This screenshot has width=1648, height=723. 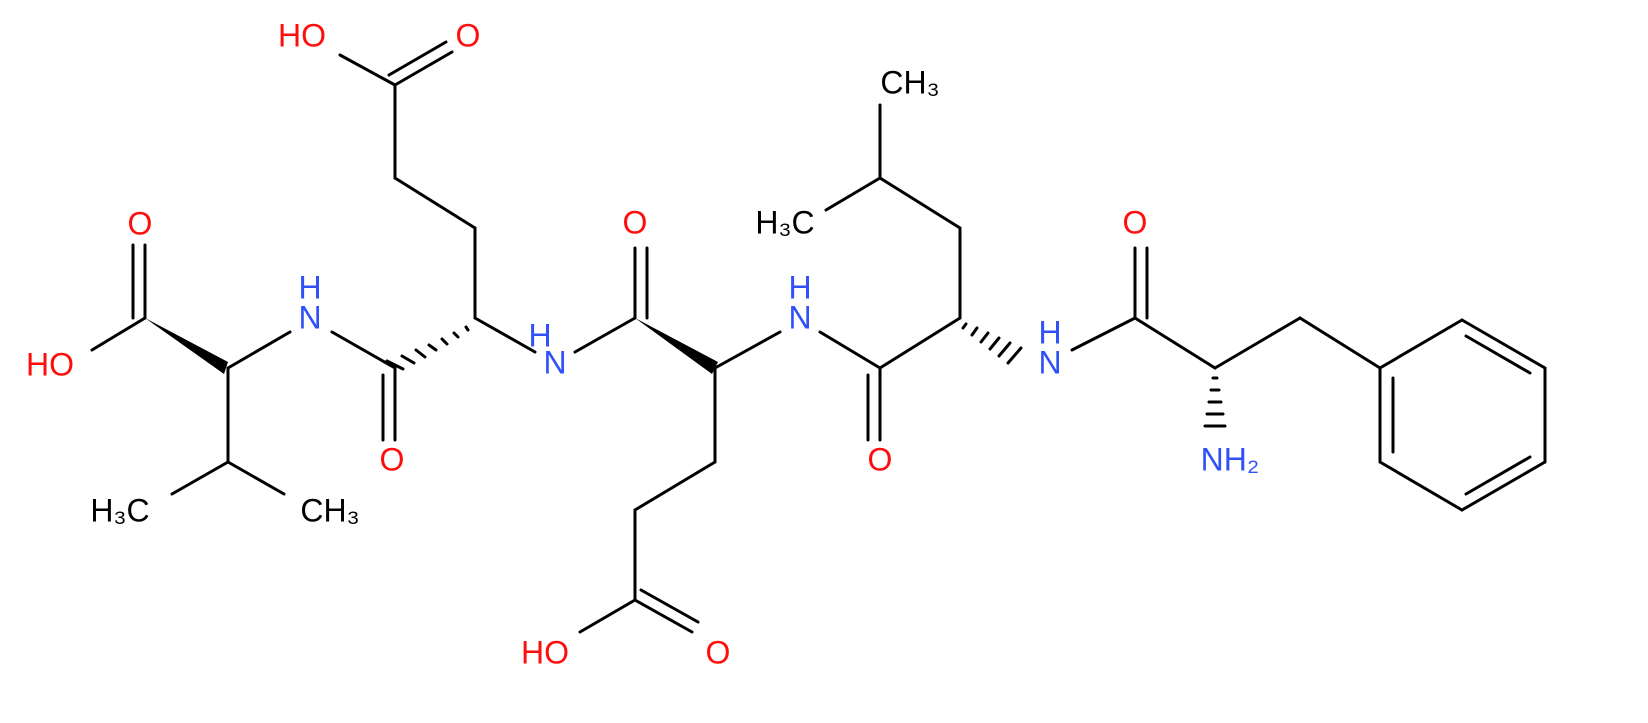 What do you see at coordinates (1230, 459) in the screenshot?
I see `atom-label: NH₂` at bounding box center [1230, 459].